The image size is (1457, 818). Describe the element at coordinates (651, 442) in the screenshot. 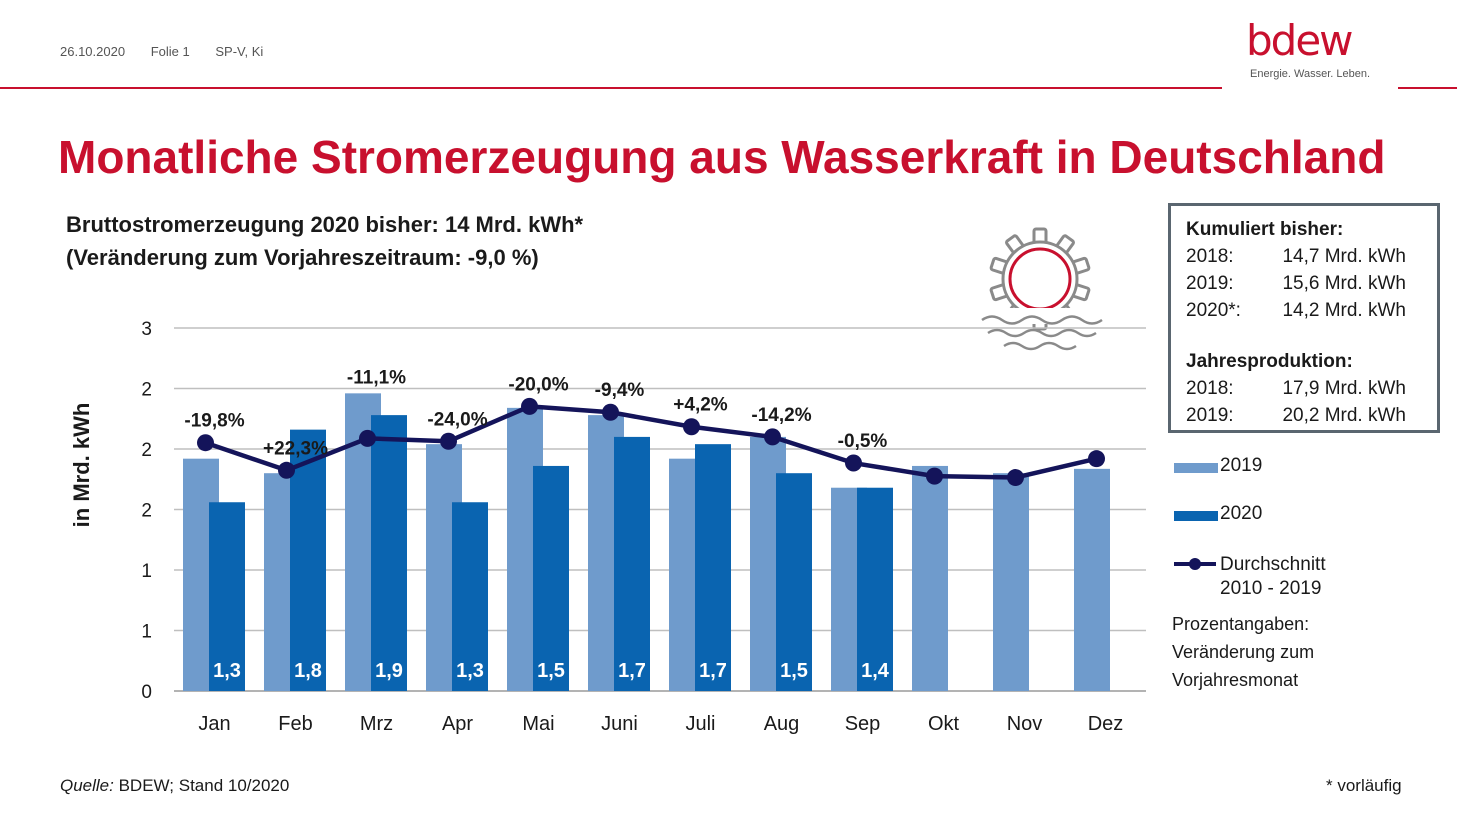

I see `avg-line` at that location.